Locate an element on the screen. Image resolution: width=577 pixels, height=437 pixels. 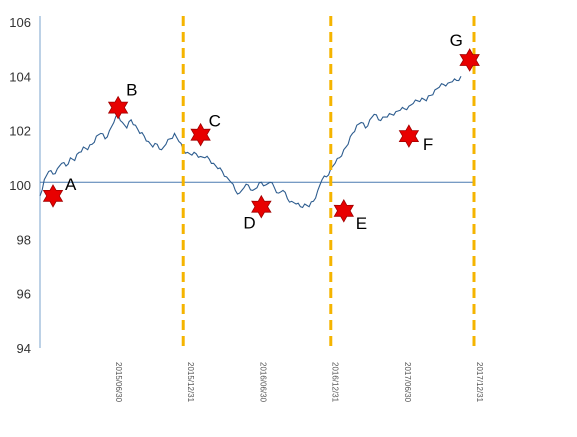
y-tick-label: 106 is located at coordinates (20, 22).